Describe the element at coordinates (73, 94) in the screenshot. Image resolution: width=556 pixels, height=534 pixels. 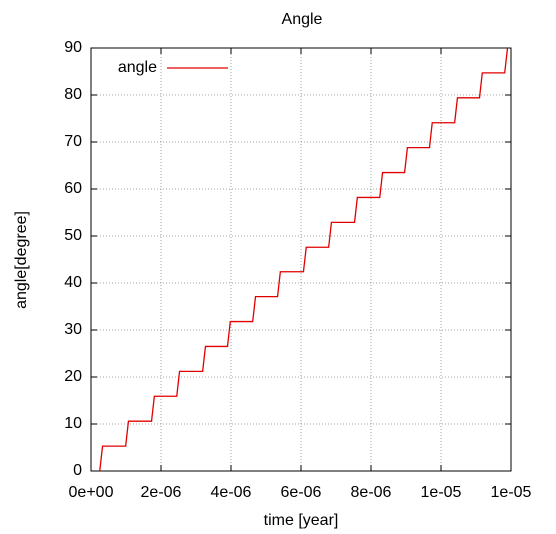
I see `y-tick-label: 80` at that location.